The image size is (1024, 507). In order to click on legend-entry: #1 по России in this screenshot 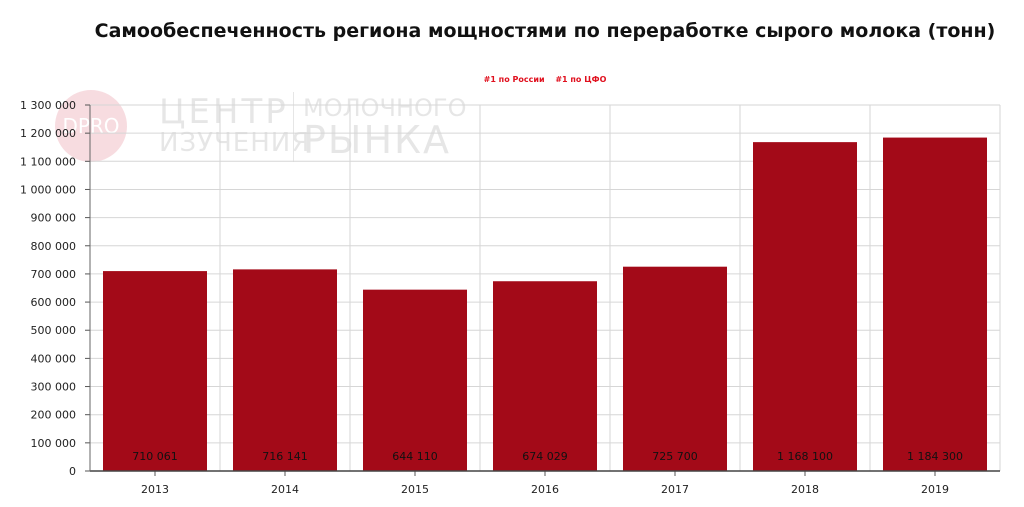, I will do `click(514, 79)`.